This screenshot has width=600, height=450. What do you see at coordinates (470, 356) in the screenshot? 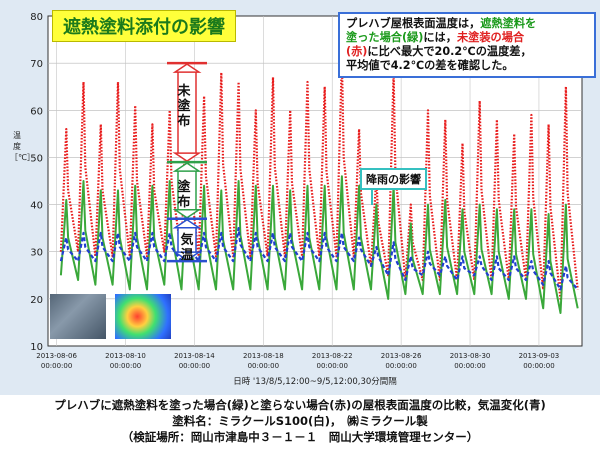
I see `x-tick-date: 2013-08-30` at bounding box center [470, 356].